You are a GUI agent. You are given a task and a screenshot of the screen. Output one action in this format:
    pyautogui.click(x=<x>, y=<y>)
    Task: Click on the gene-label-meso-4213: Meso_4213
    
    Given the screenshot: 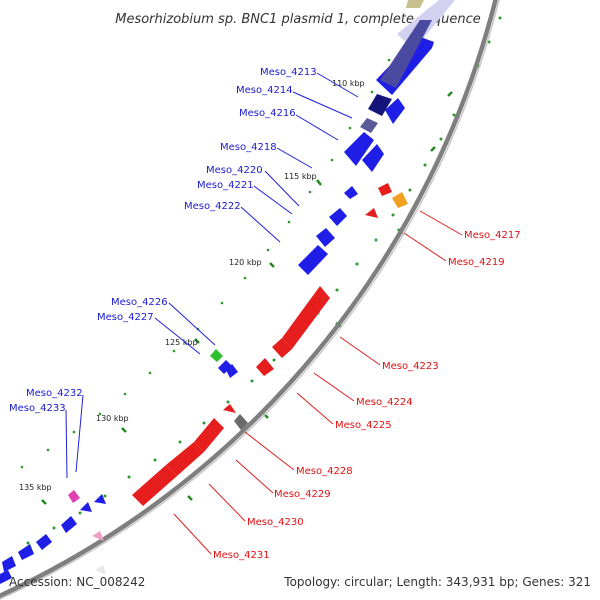 What is the action you would take?
    pyautogui.click(x=288, y=72)
    